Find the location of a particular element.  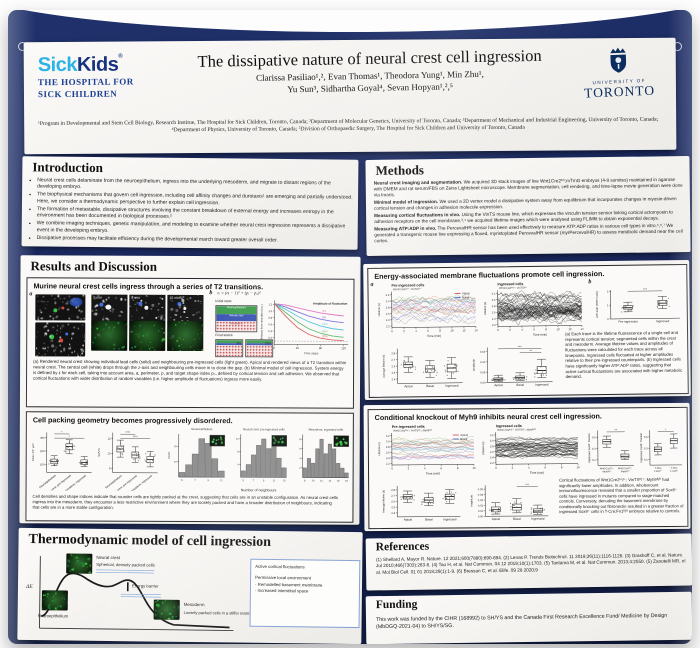

svg-text: 2.5 is located at coordinates (393, 507).